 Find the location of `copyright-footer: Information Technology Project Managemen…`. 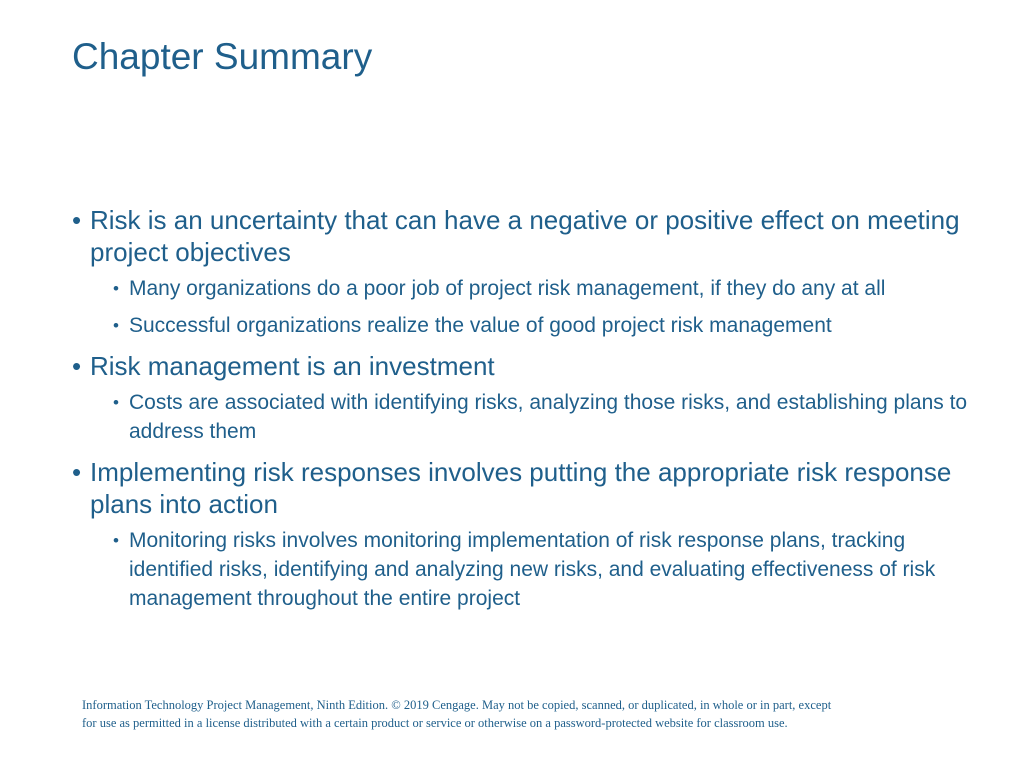

copyright-footer: Information Technology Project Managemen… is located at coordinates (522, 714).